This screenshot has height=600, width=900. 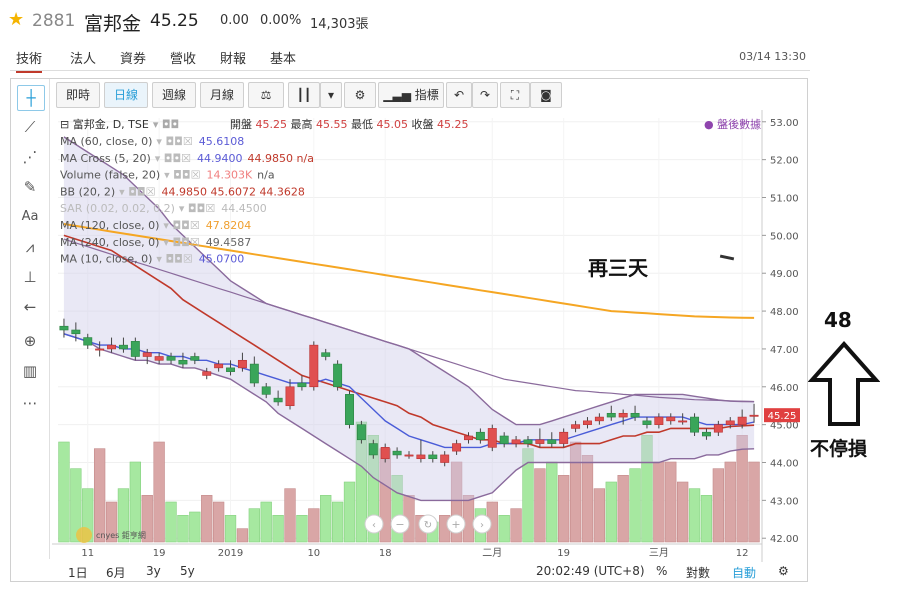 What do you see at coordinates (459, 95) in the screenshot?
I see `undo-icon: ↶` at bounding box center [459, 95].